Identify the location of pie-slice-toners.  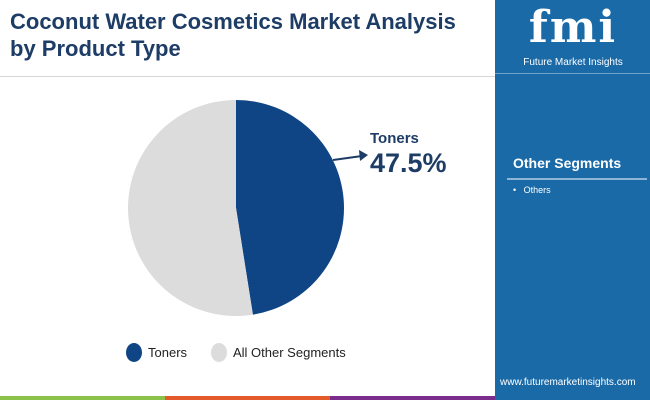
(290, 207).